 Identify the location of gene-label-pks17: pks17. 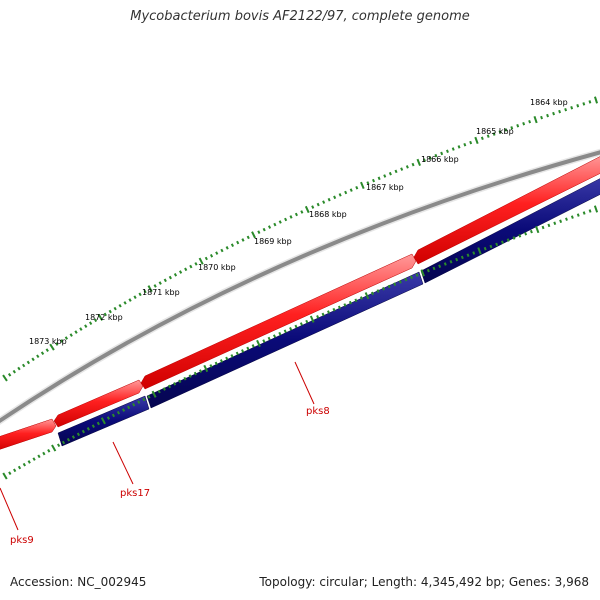
(135, 493).